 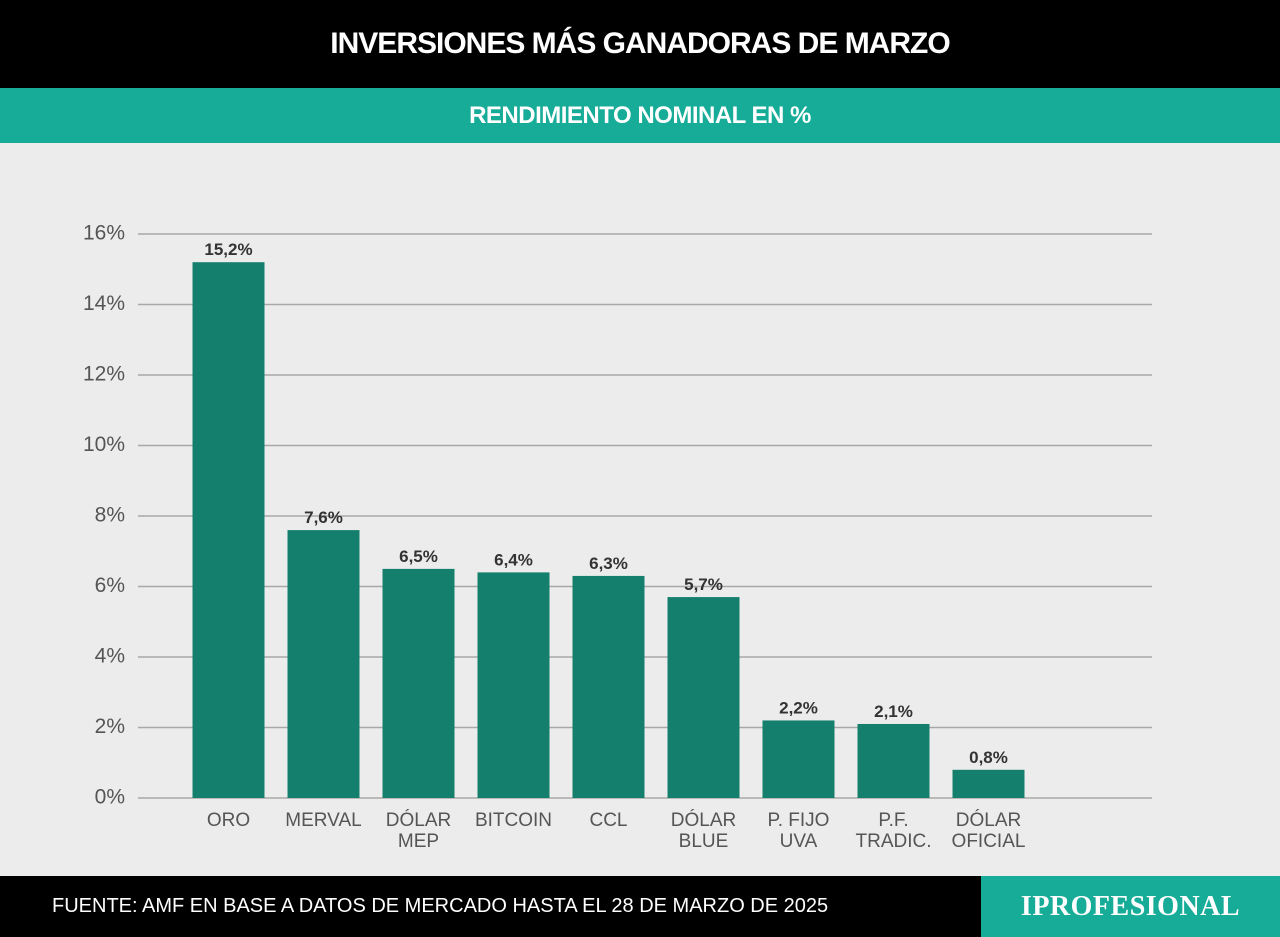 What do you see at coordinates (104, 303) in the screenshot?
I see `y-tick-label: 14%` at bounding box center [104, 303].